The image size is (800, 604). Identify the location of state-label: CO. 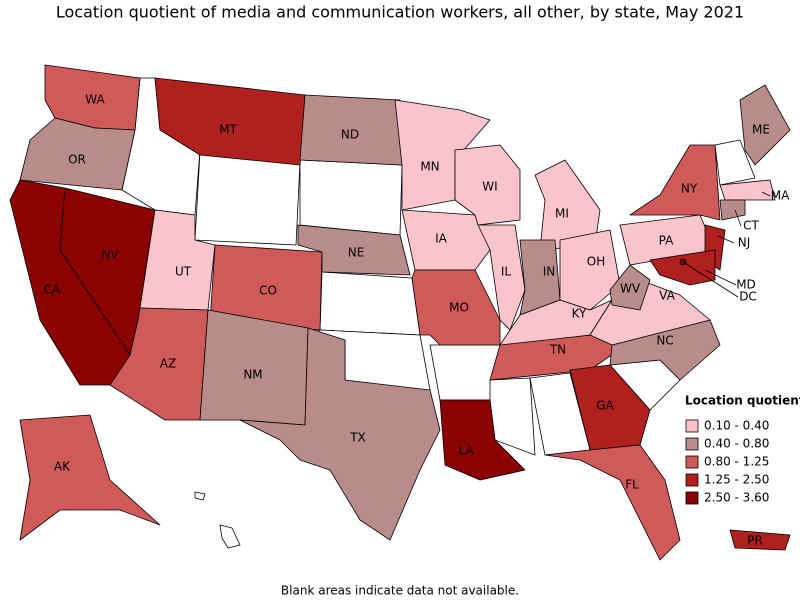
(268, 291).